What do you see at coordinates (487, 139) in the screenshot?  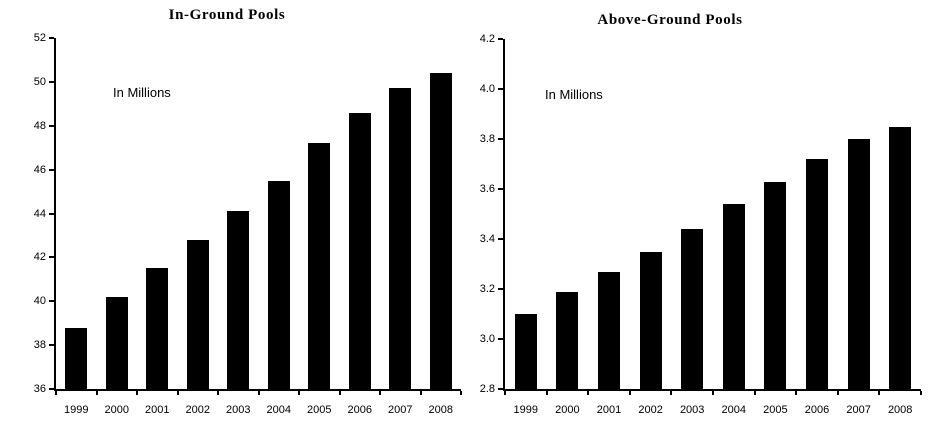 I see `y-tick-label: 3.8` at bounding box center [487, 139].